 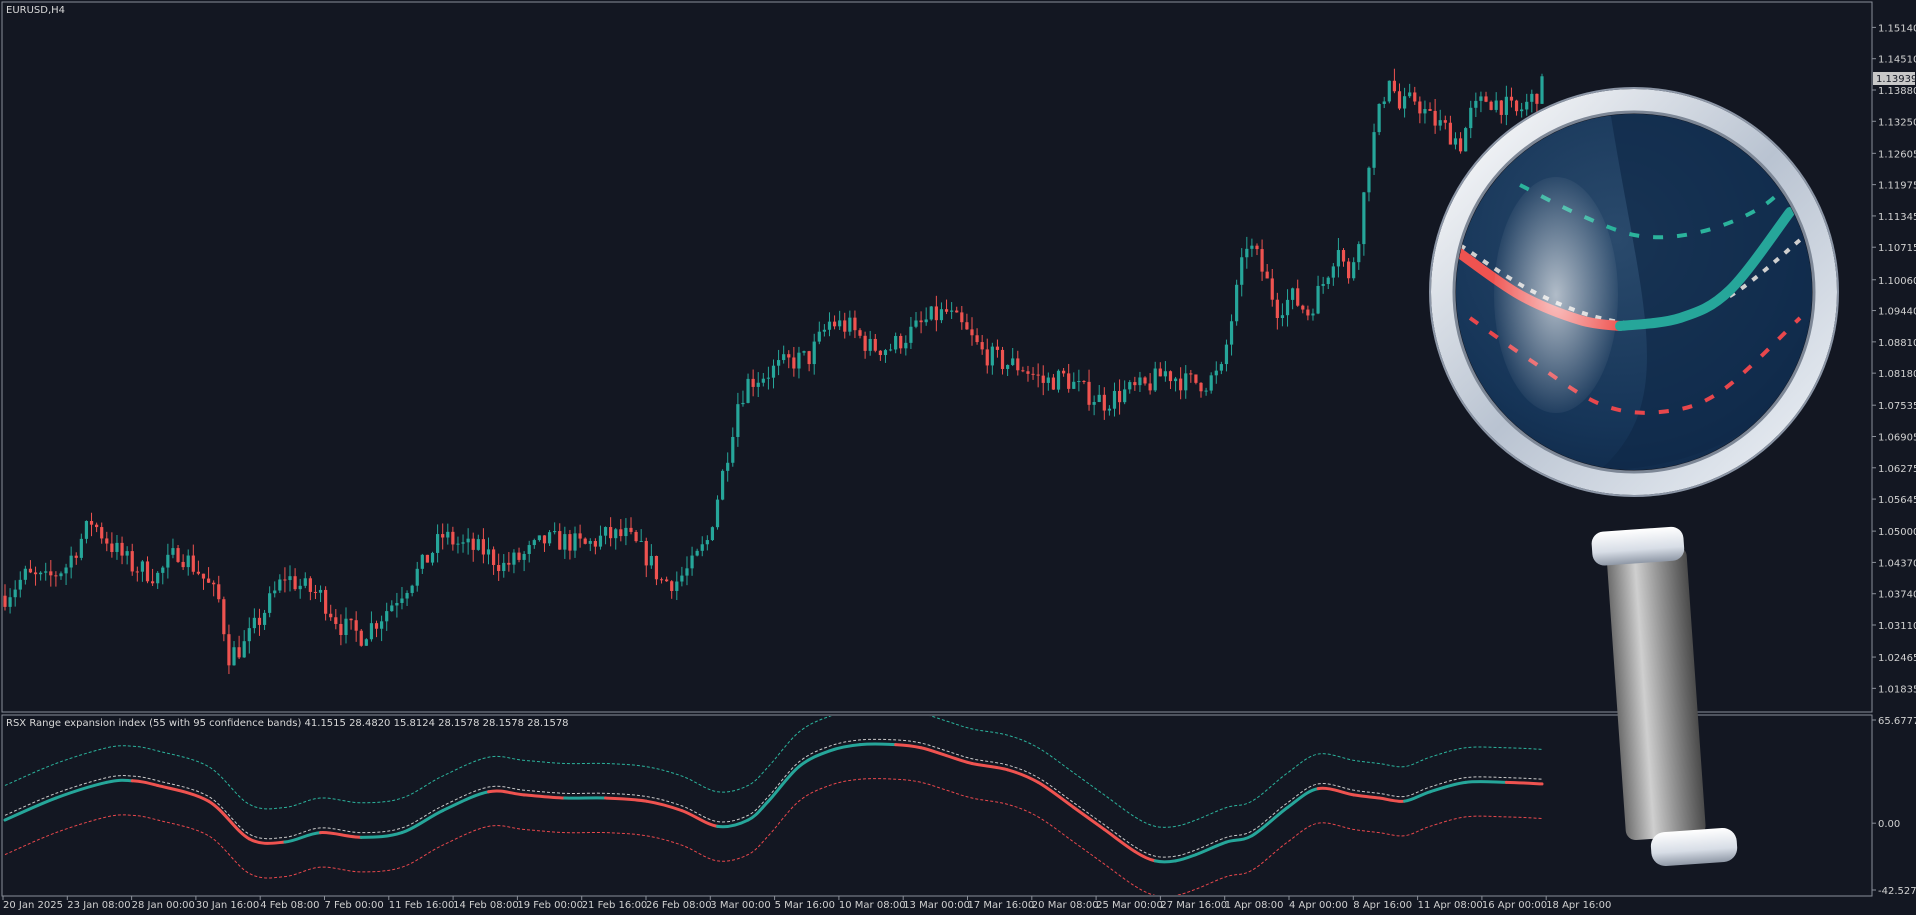 What do you see at coordinates (1897, 186) in the screenshot?
I see `price-tick-label: 1.11975` at bounding box center [1897, 186].